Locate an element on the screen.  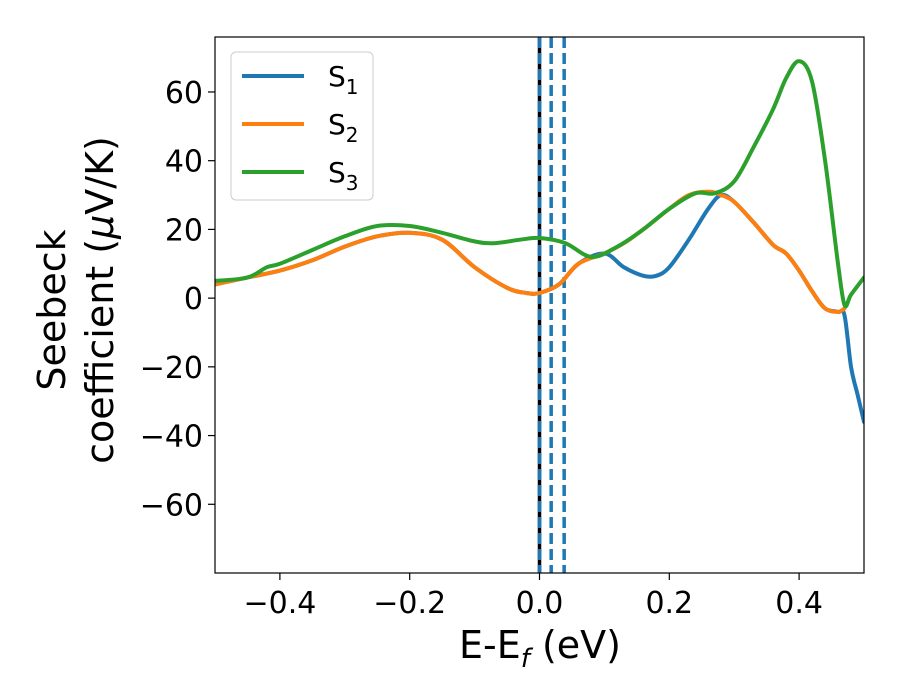
x-axis-label: E-Ef (eV) is located at coordinates (540, 648).